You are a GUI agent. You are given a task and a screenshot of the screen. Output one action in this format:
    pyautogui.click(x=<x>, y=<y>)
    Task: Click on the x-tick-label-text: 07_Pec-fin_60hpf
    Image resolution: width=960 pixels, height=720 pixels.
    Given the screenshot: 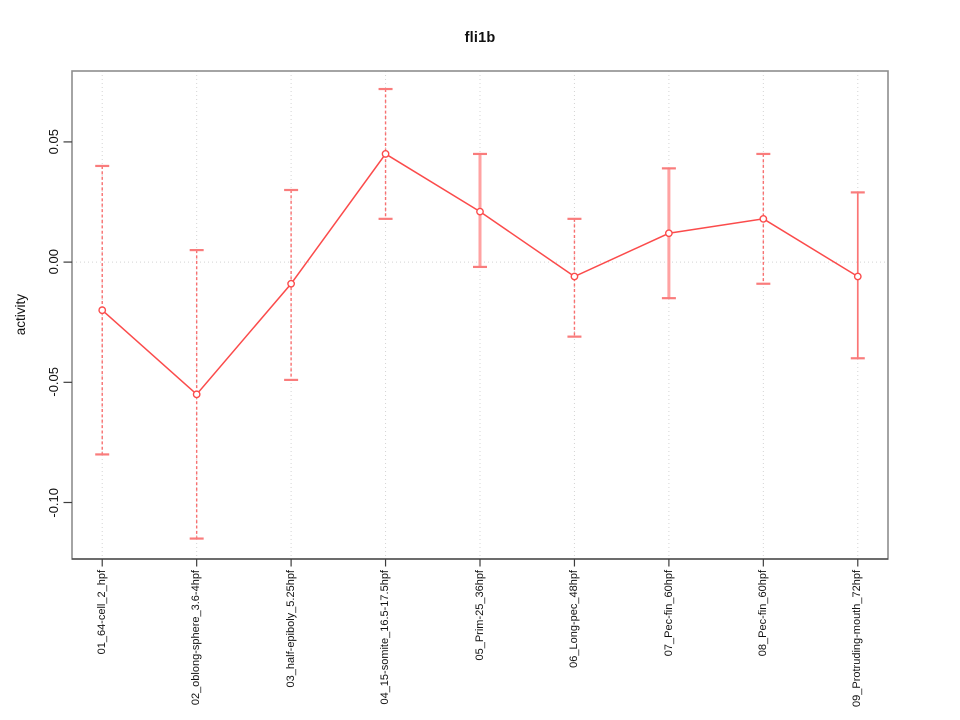 What is the action you would take?
    pyautogui.click(x=668, y=613)
    